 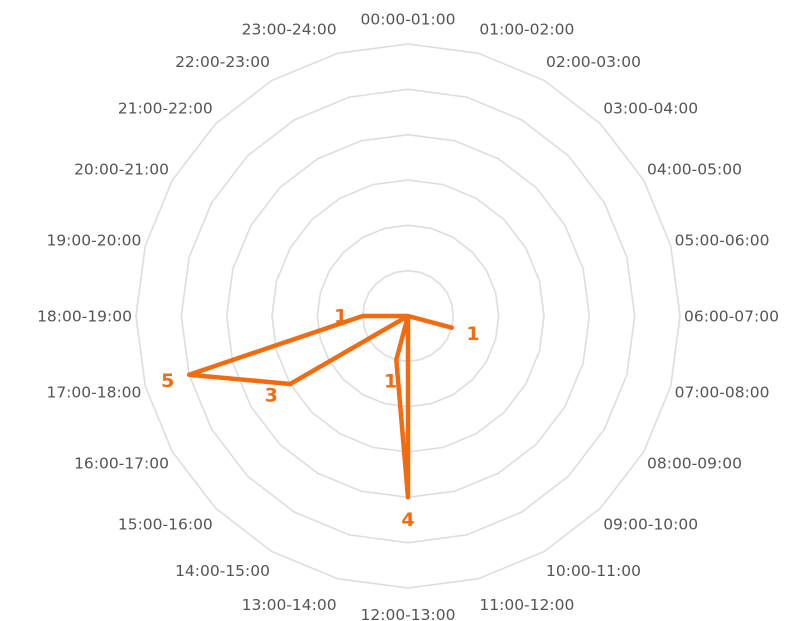 I want to click on category-label-10: 10:00-11:00, so click(x=593, y=571).